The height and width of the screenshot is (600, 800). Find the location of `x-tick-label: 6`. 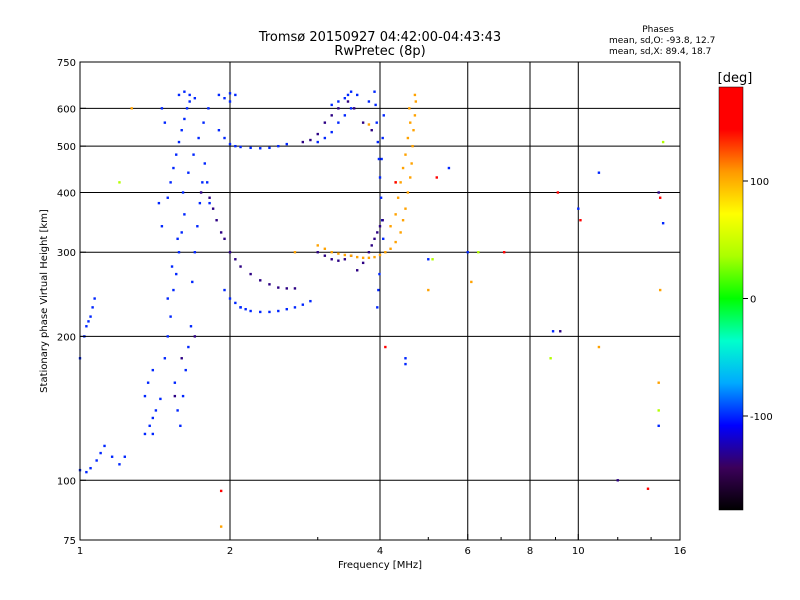

x-tick-label: 6 is located at coordinates (468, 551).